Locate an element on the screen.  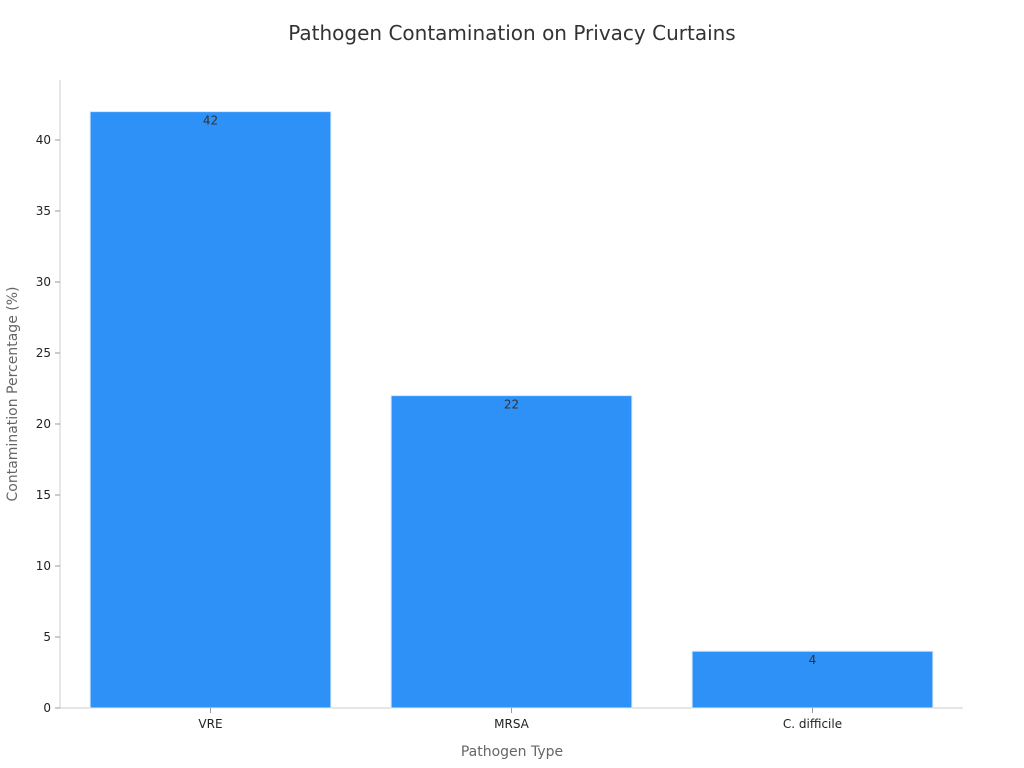
y-tick-label: 35 is located at coordinates (43, 211).